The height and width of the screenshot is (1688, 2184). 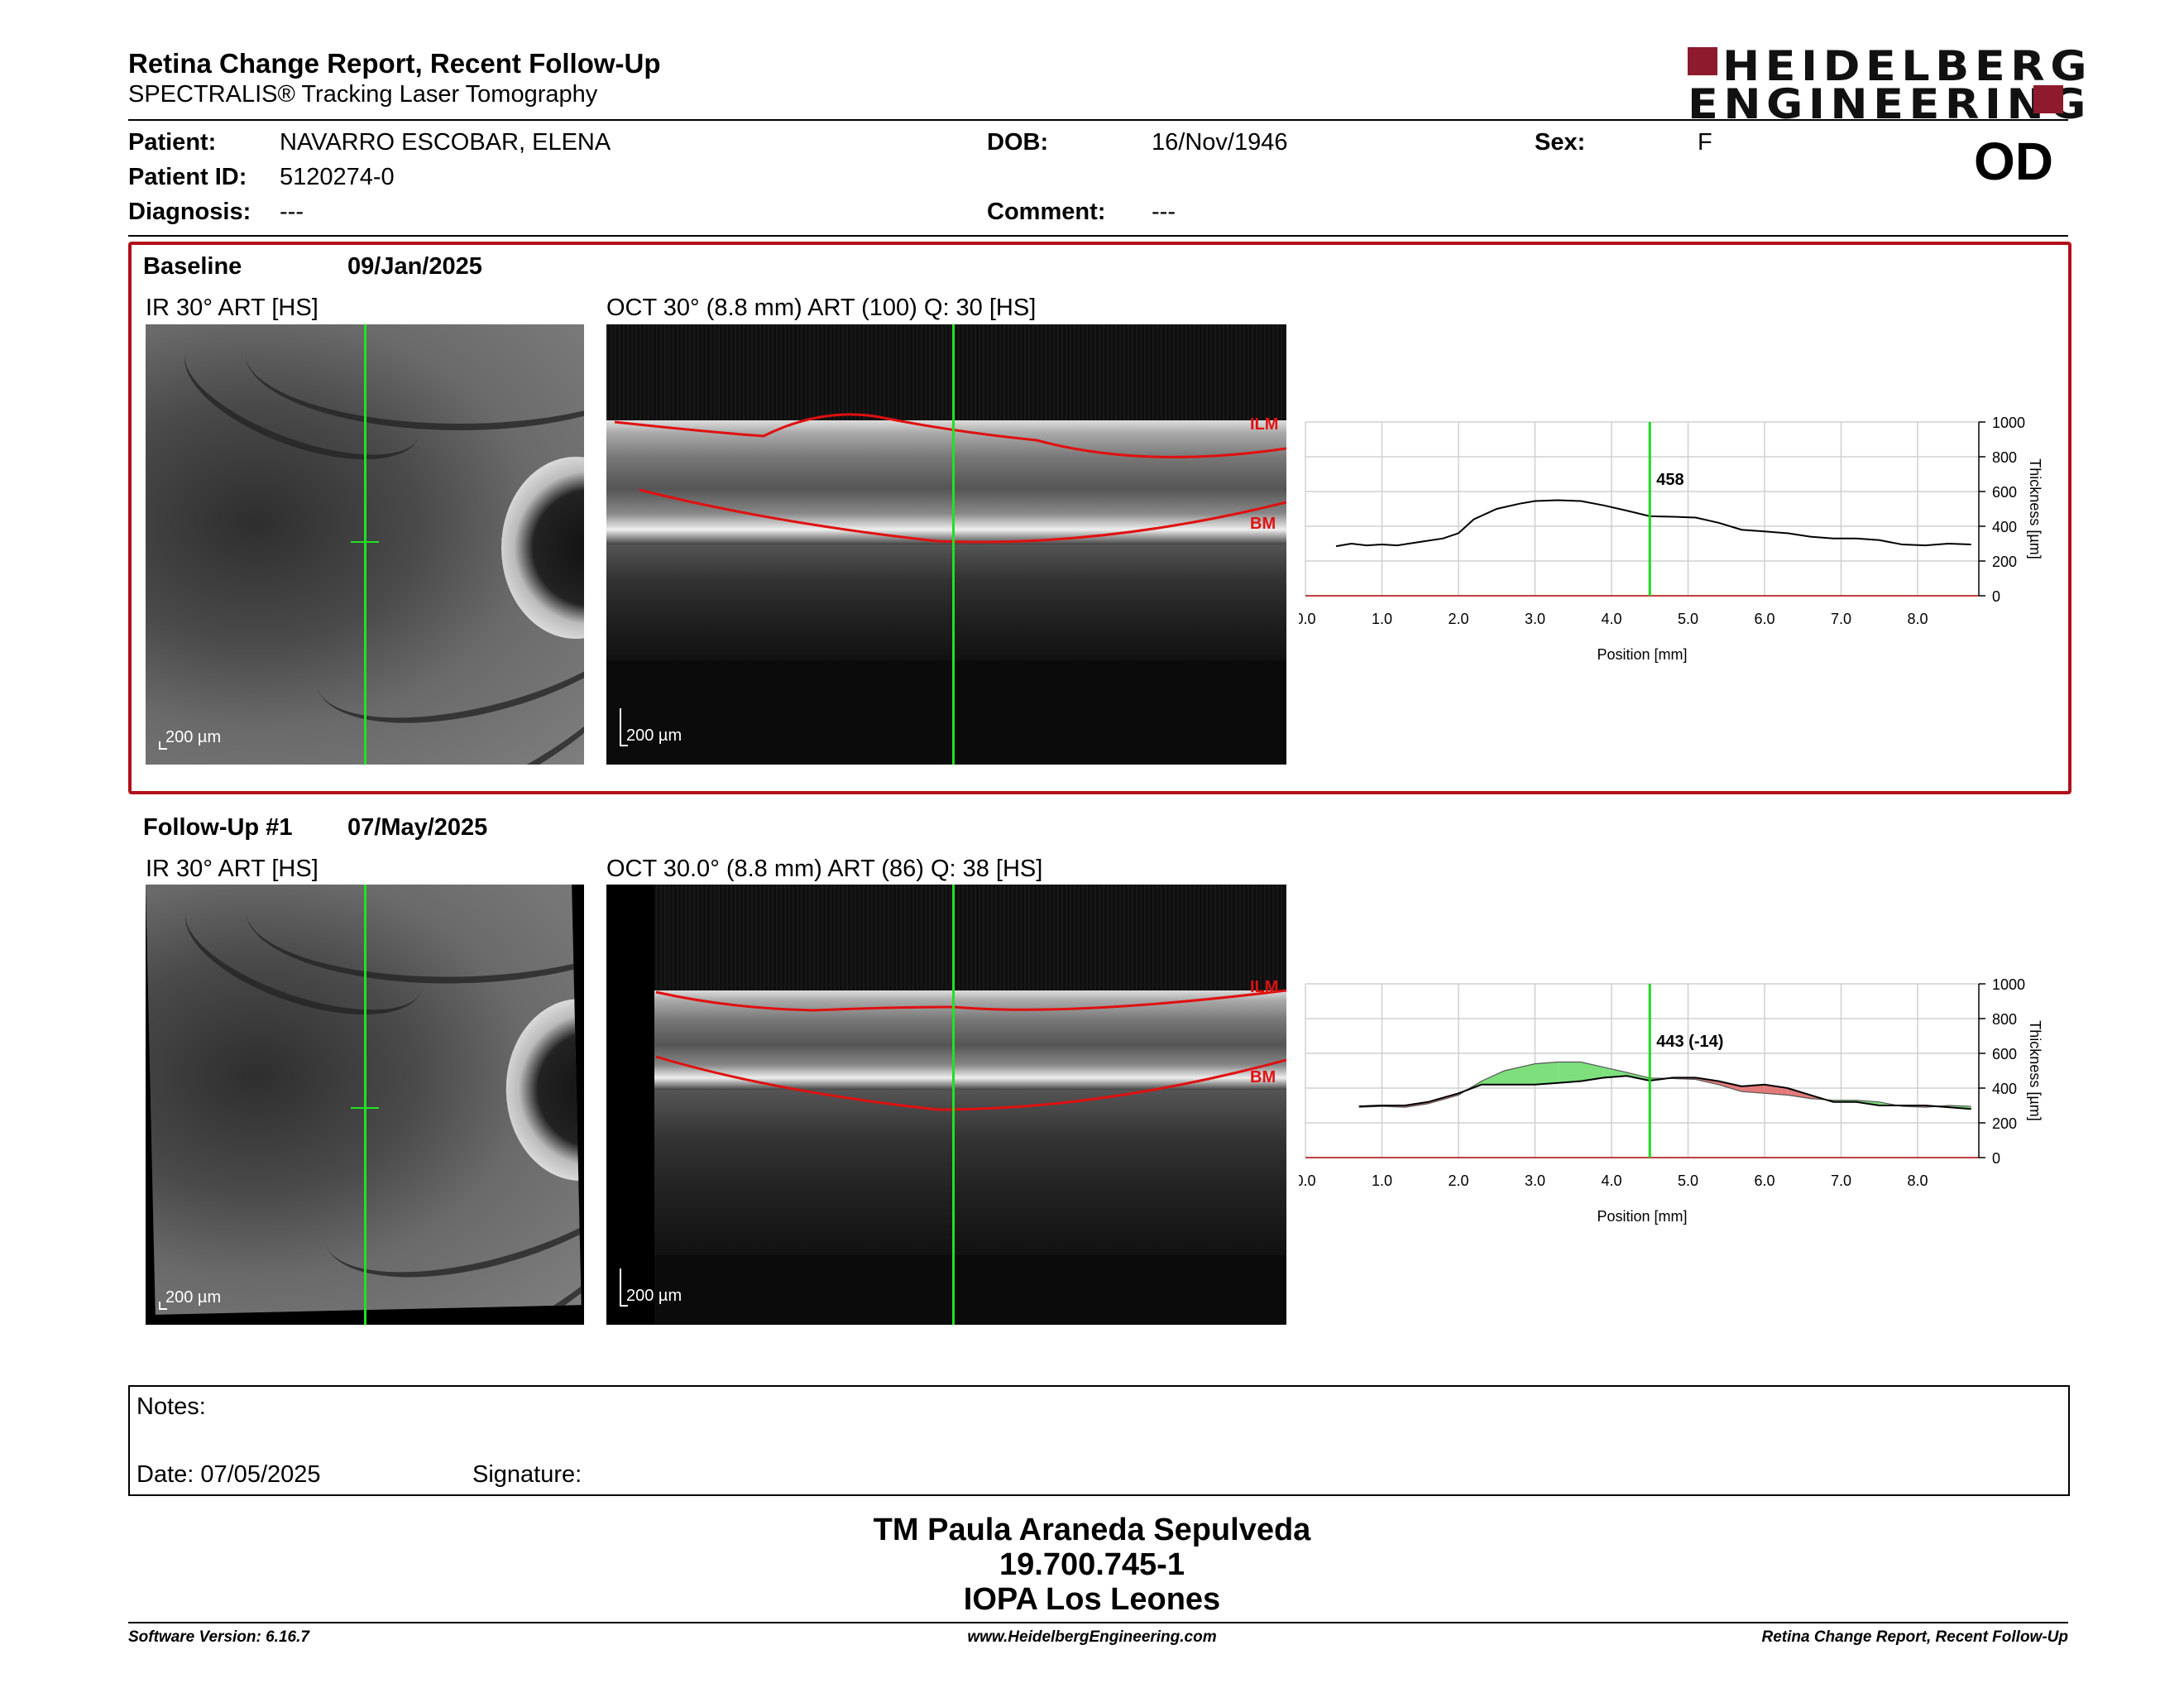 What do you see at coordinates (1382, 619) in the screenshot?
I see `x-tick-label: 1.0` at bounding box center [1382, 619].